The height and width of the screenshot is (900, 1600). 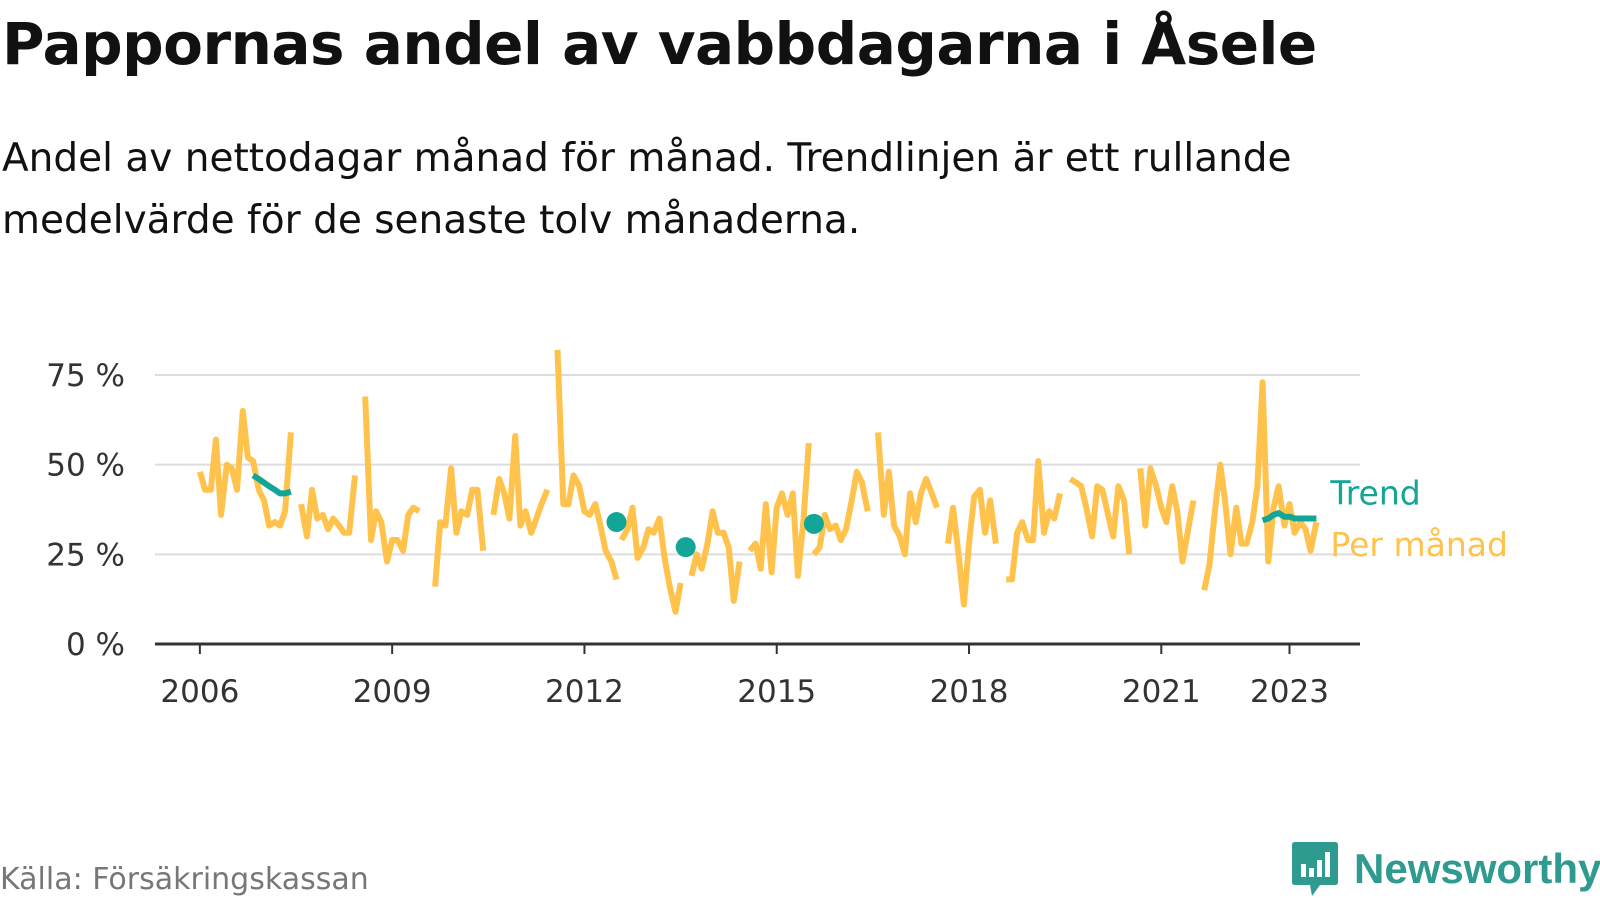 I want to click on y-tick-label: 75 %, so click(x=85, y=376).